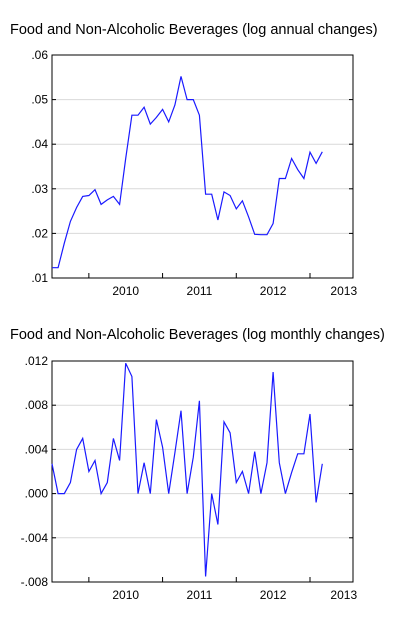  Describe the element at coordinates (39, 144) in the screenshot. I see `y-tick-label: .04` at that location.